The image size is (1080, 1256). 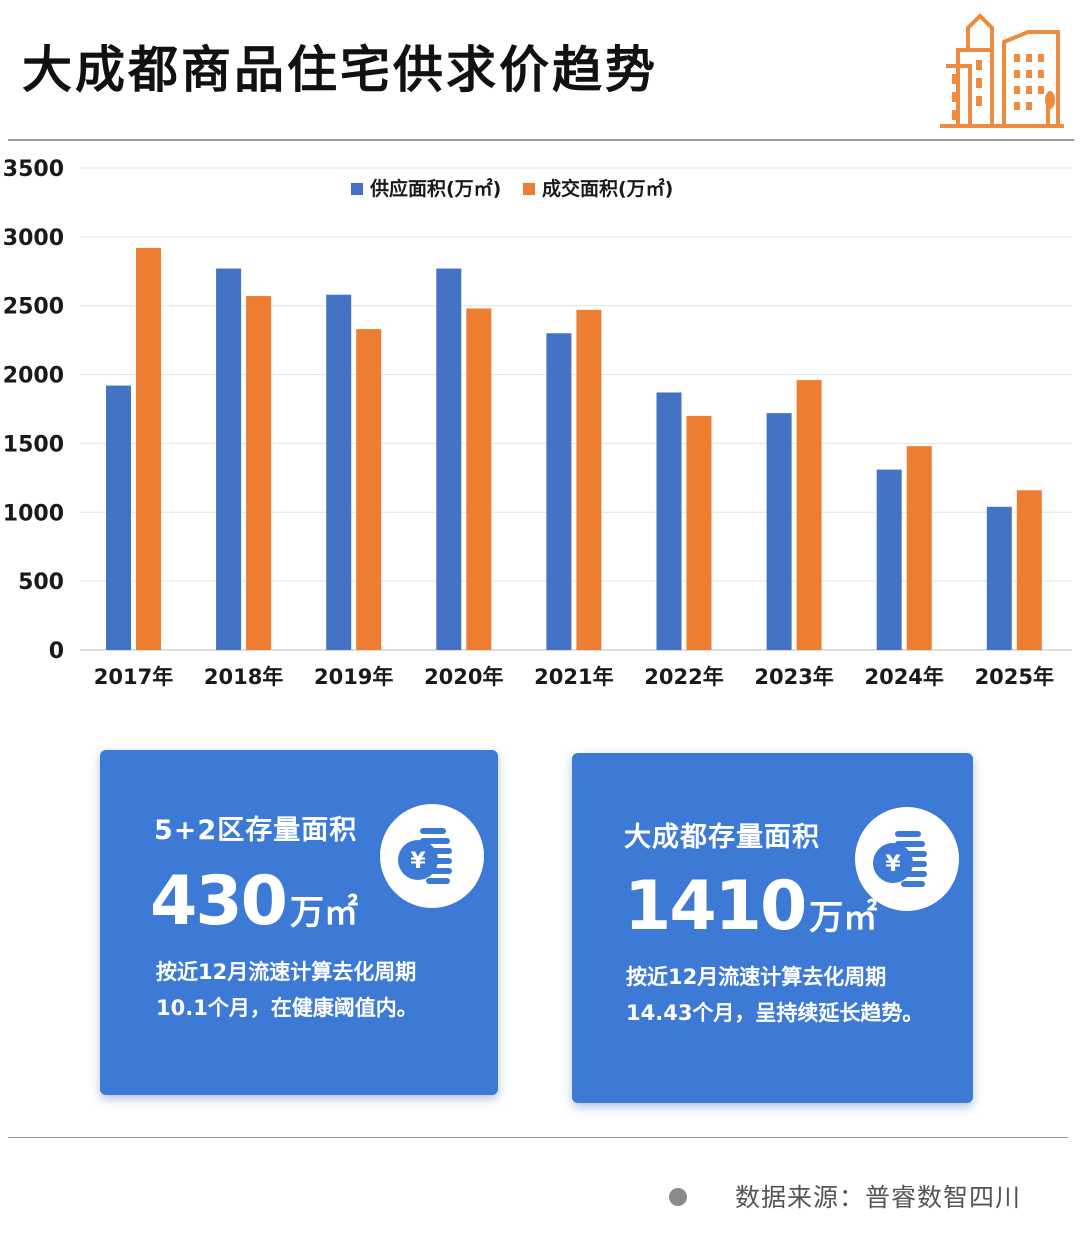 I want to click on card-value-number: 430, so click(x=219, y=901).